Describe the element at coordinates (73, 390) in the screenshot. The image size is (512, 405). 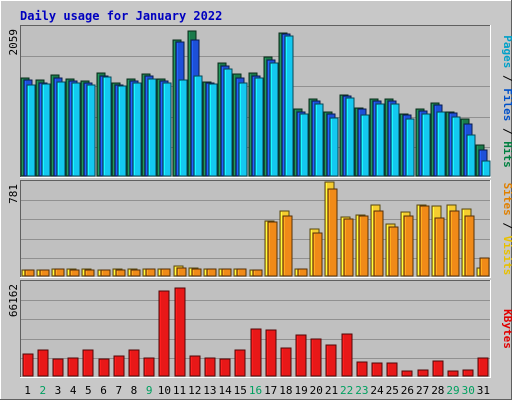
I see `x-tick-label: 4` at that location.